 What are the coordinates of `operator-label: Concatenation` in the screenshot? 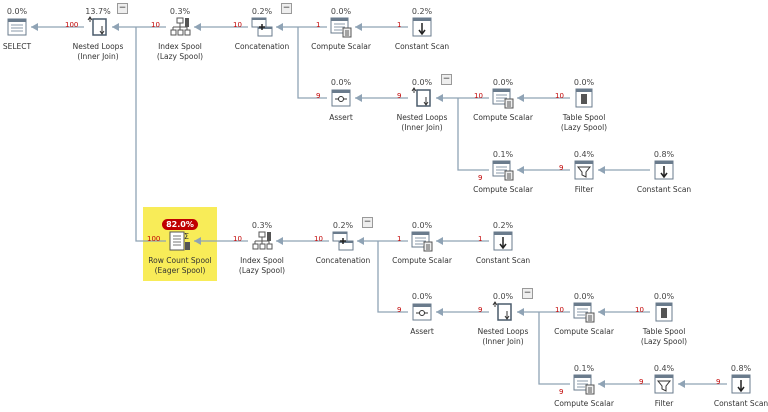 It's located at (343, 261).